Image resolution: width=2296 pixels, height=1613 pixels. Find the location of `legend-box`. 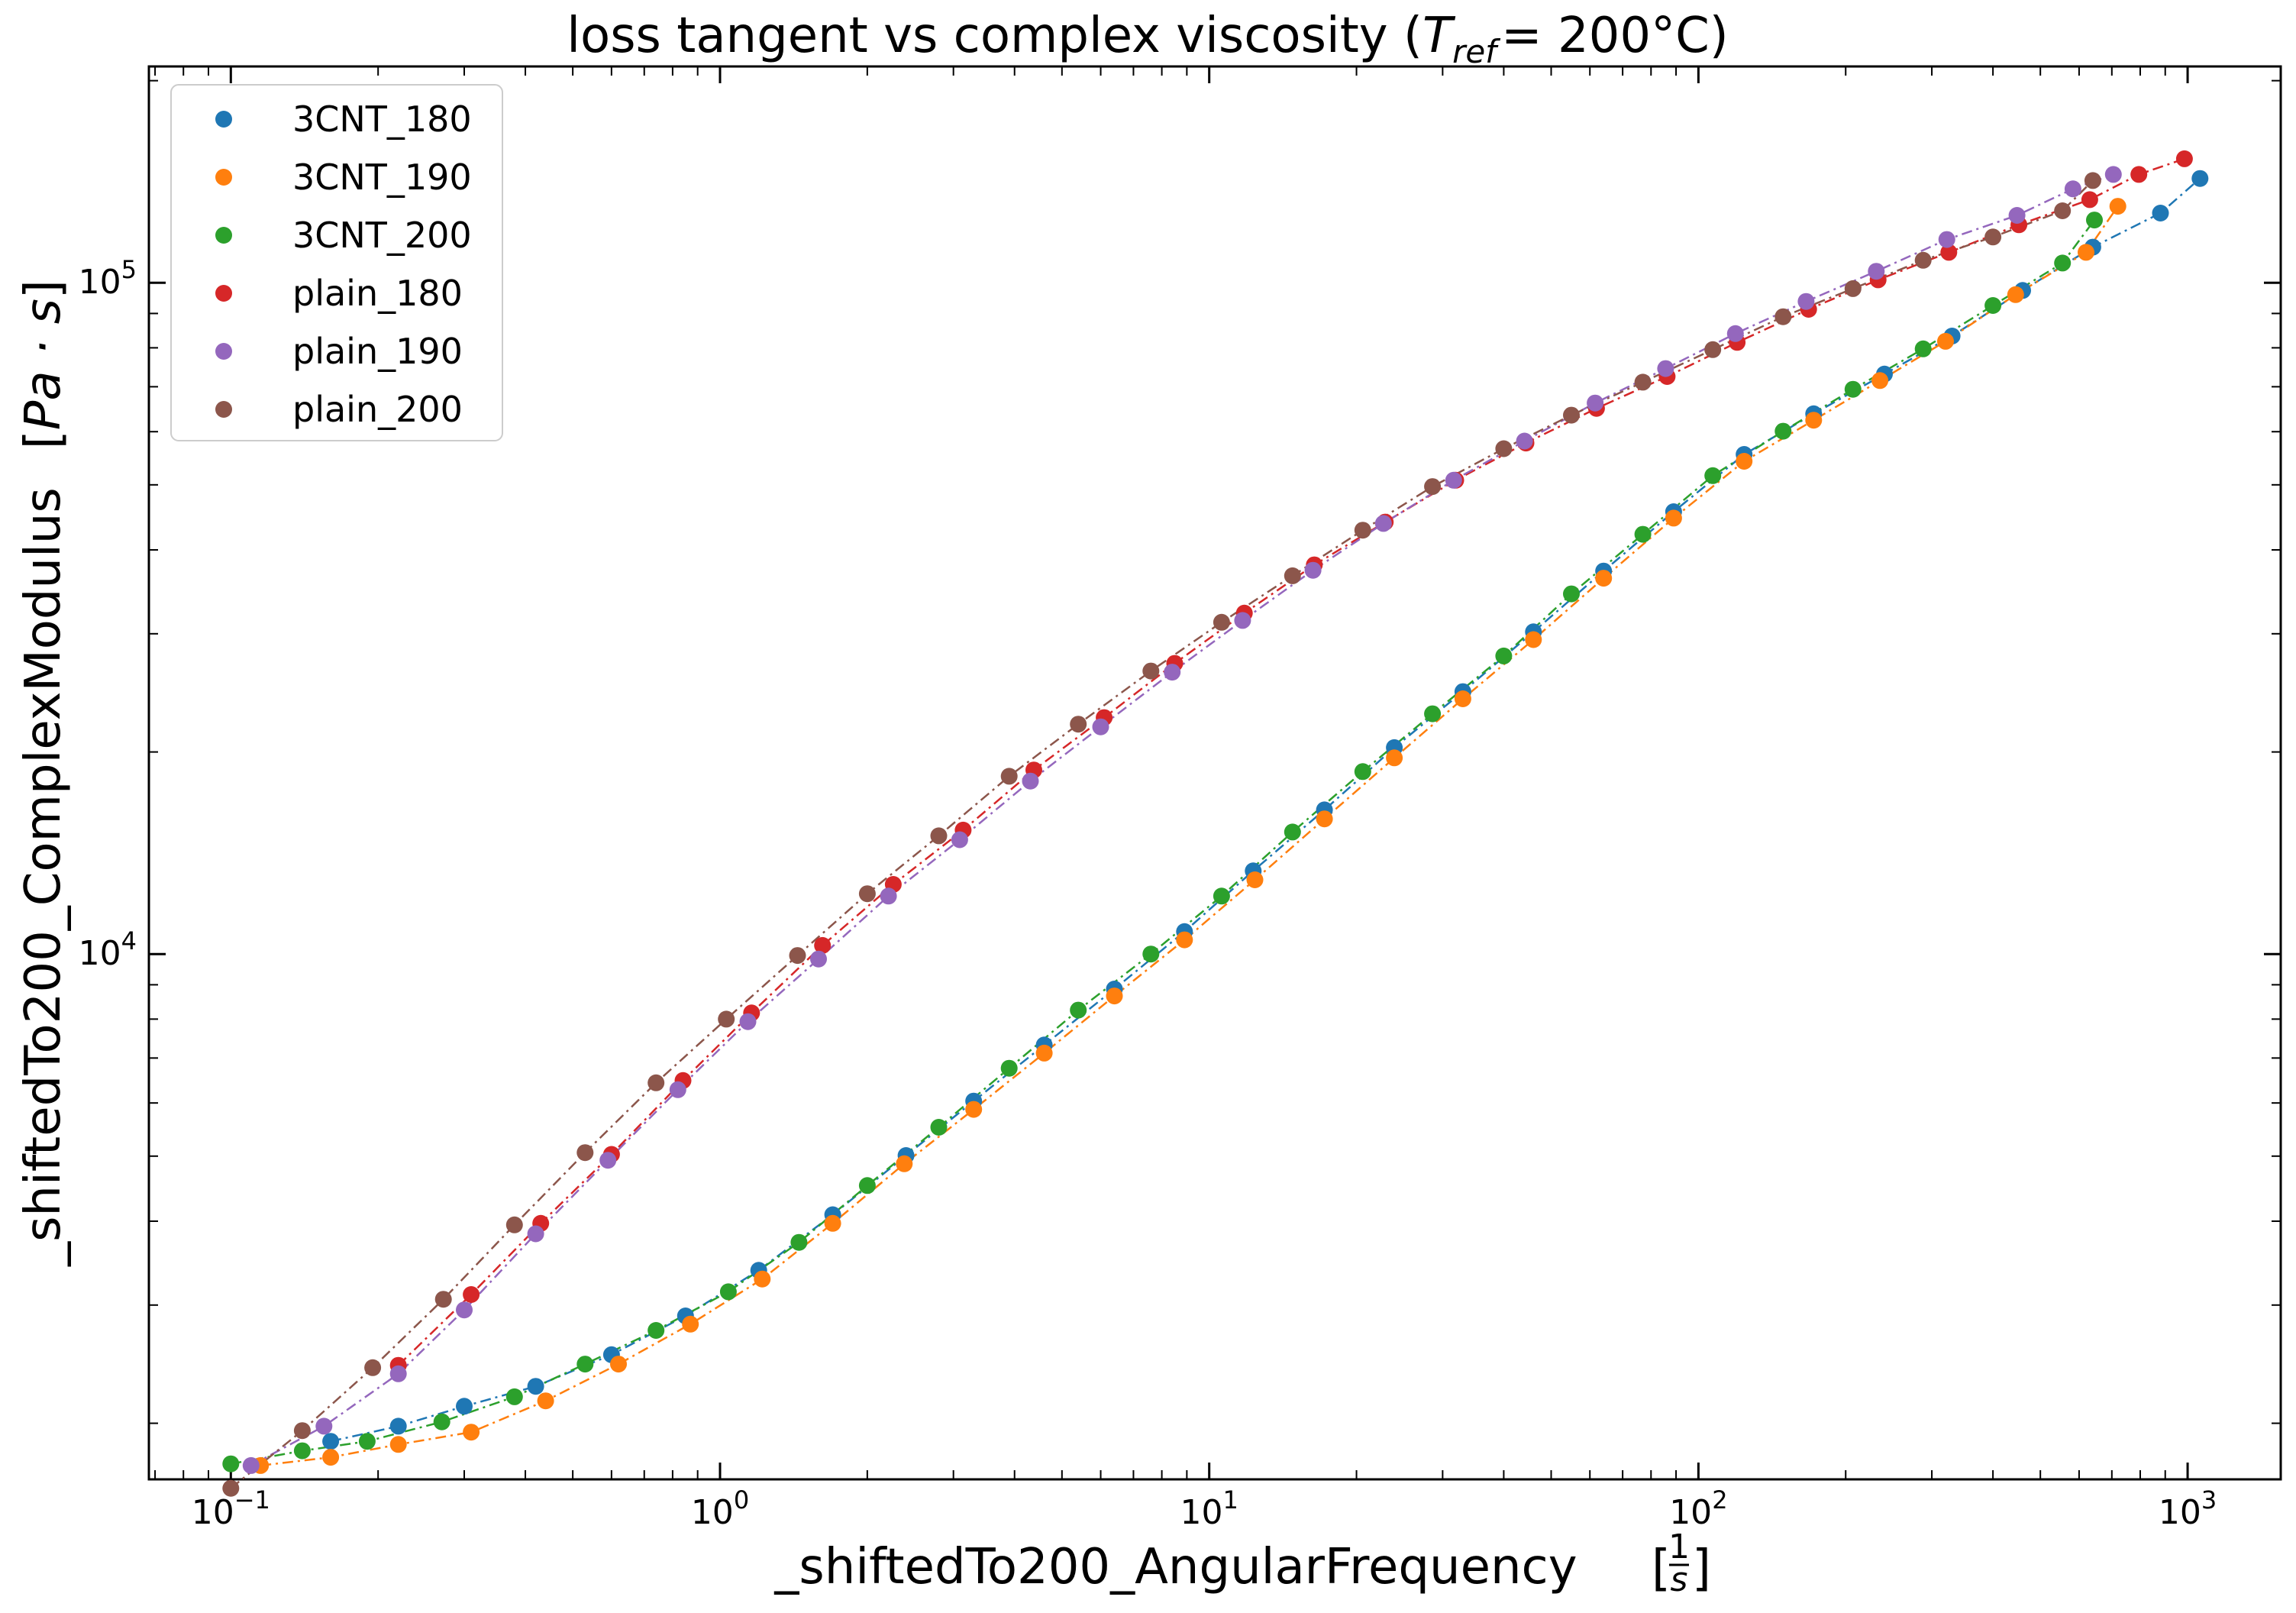

legend-box is located at coordinates (336, 262).